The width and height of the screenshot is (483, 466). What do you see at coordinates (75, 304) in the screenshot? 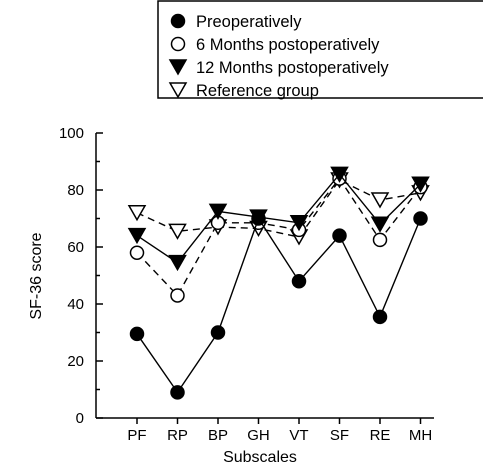
I see `y-tick-label: 40` at bounding box center [75, 304].